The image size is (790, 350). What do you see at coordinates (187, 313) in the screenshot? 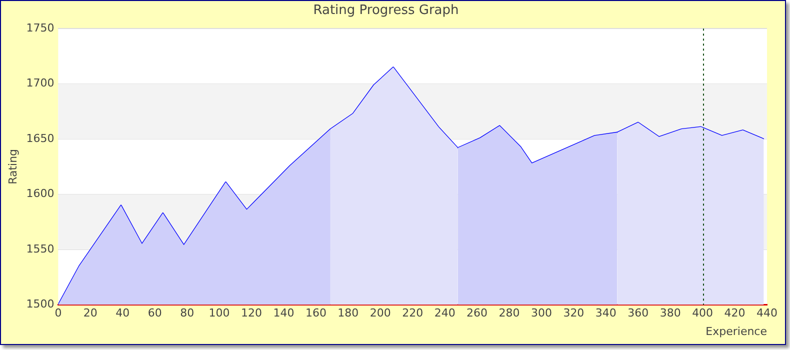
I see `x-tick-label: 80` at bounding box center [187, 313].